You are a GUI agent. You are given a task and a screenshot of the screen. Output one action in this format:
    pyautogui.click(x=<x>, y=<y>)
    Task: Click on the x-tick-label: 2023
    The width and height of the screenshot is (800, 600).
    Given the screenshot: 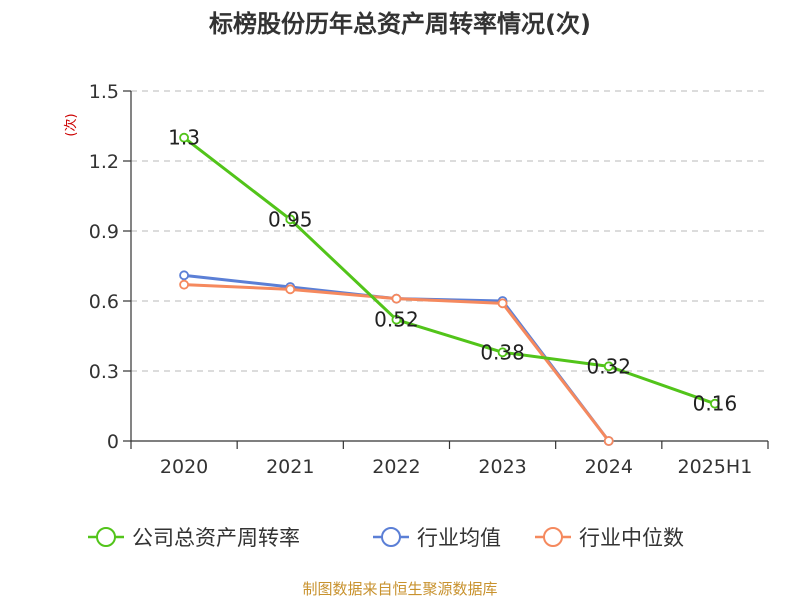 What is the action you would take?
    pyautogui.click(x=502, y=467)
    